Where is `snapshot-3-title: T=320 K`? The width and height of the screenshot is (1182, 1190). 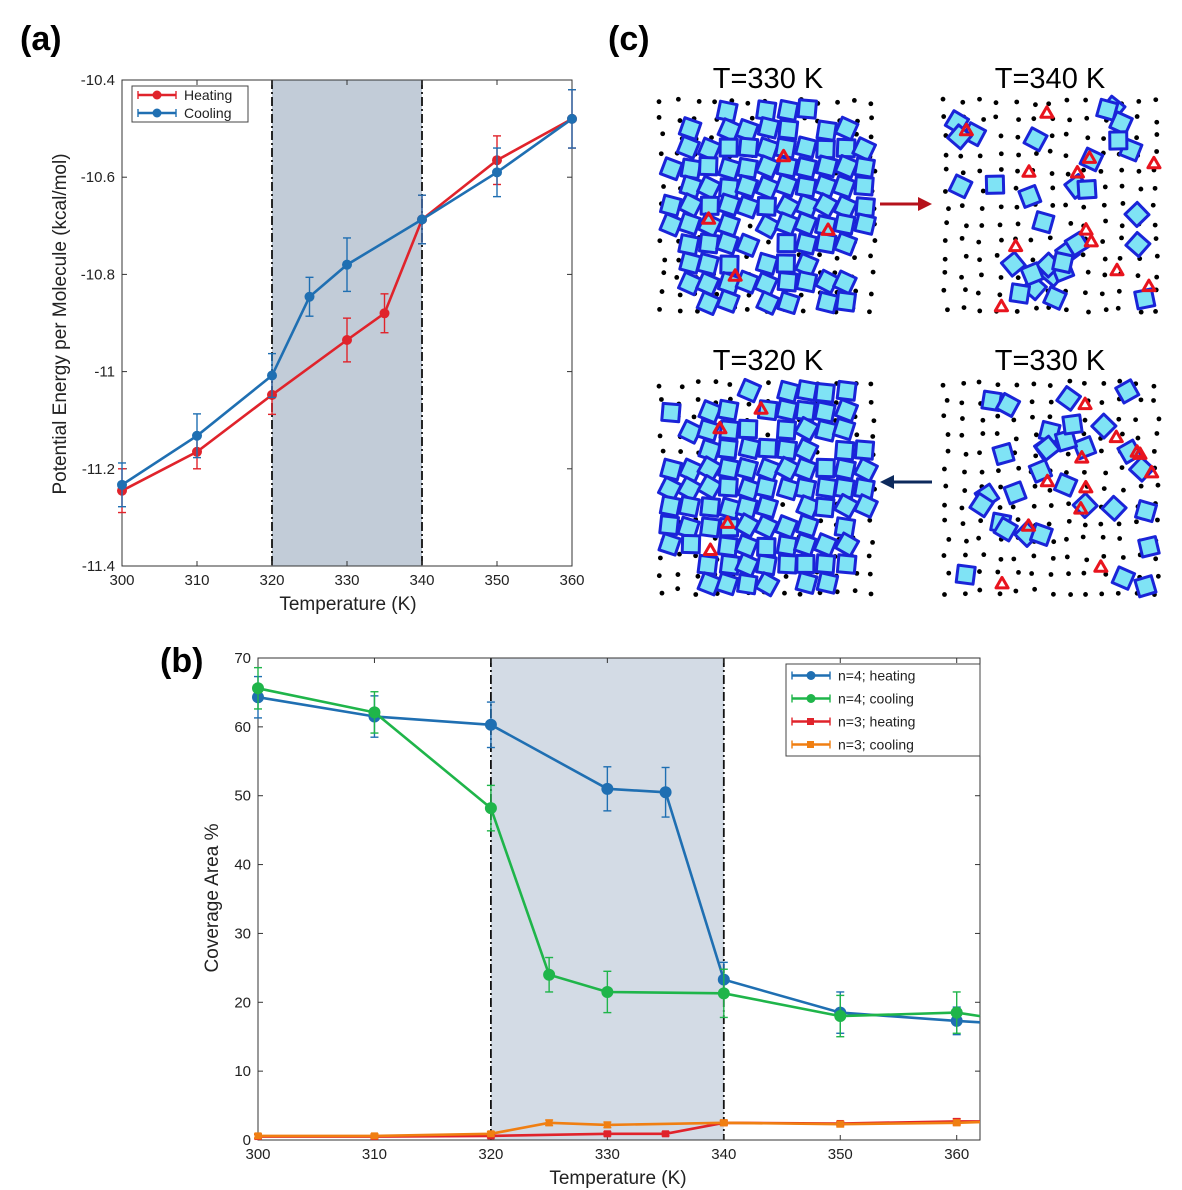 snapshot-3-title: T=320 K is located at coordinates (768, 361).